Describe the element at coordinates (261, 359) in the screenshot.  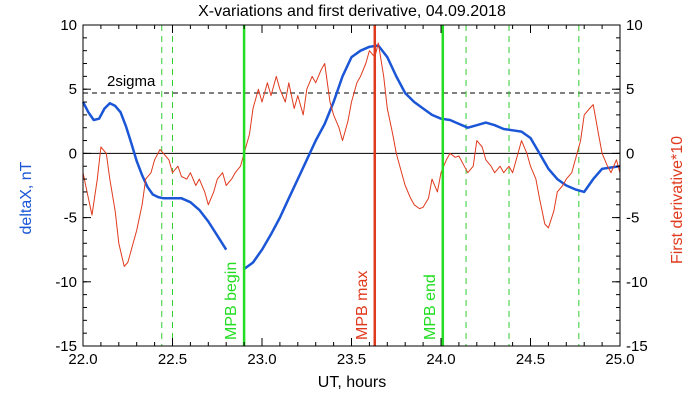
I see `x-tick-label: 23.0` at that location.